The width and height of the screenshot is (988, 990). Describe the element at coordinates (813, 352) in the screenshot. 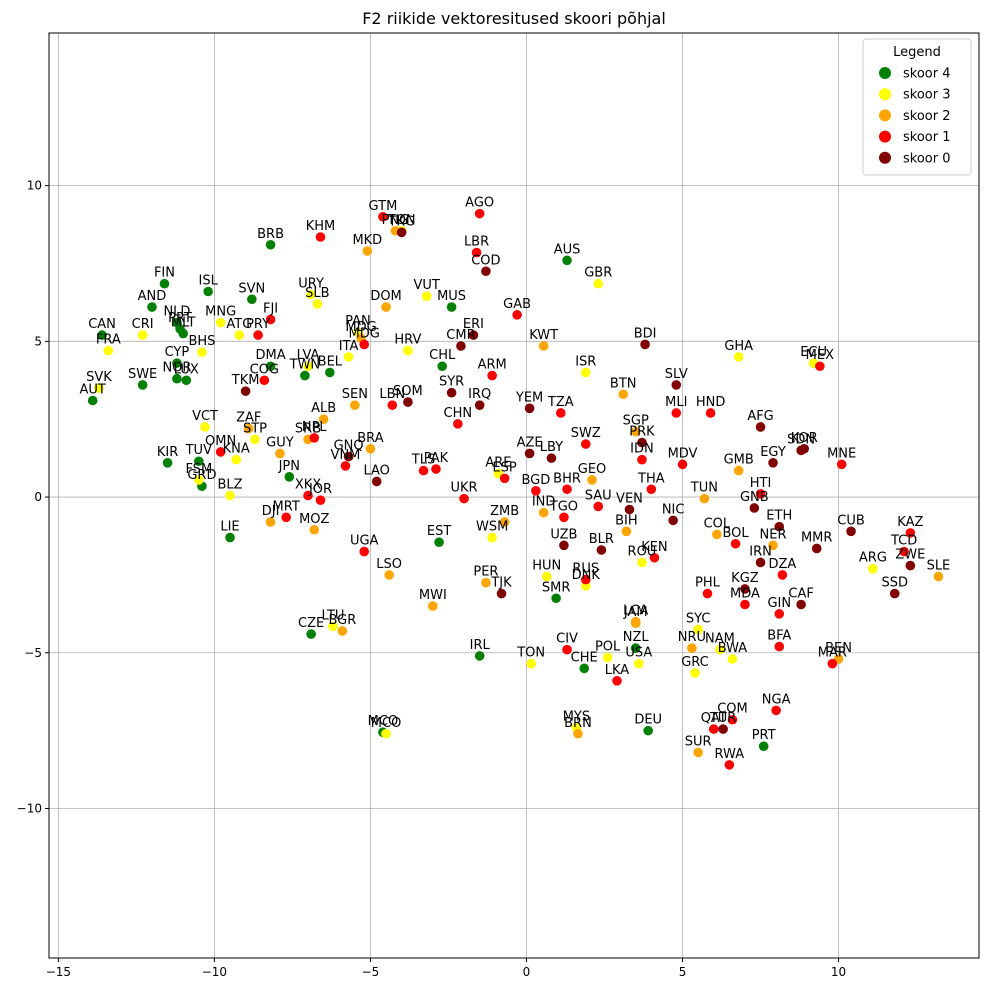

I see `point-label: ECU` at that location.